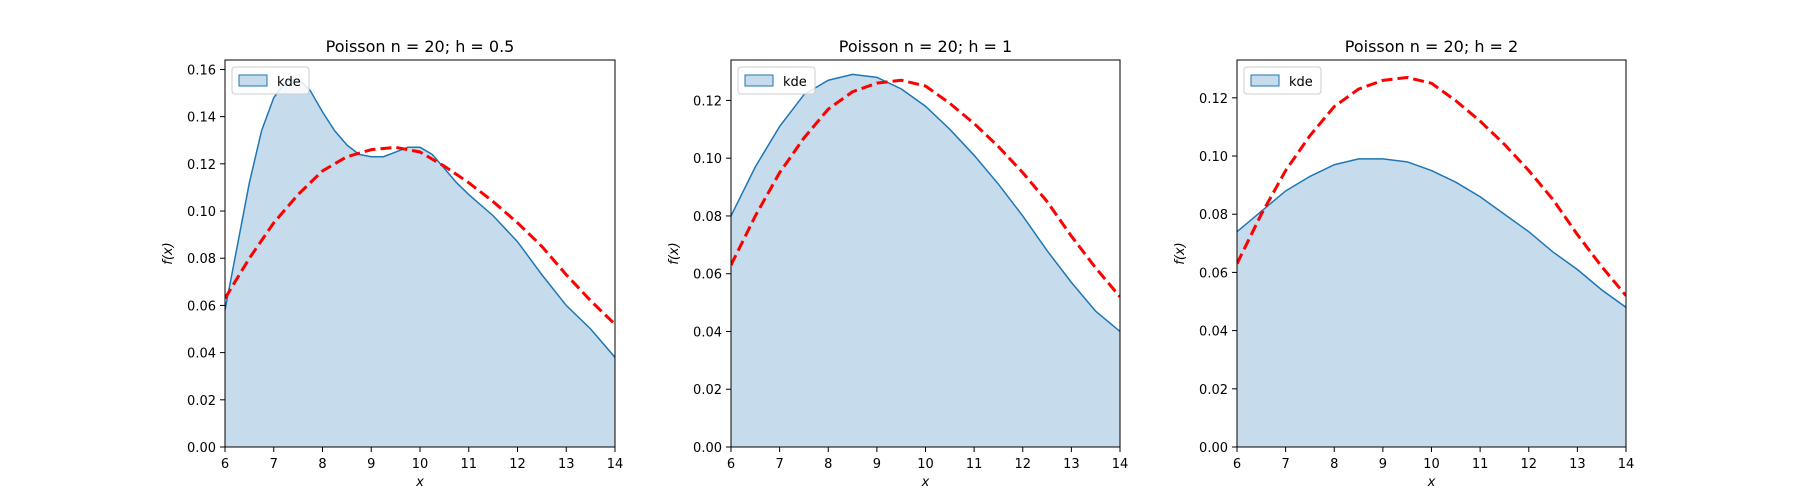 The image size is (1800, 500). What do you see at coordinates (420, 46) in the screenshot?
I see `chart-title: Poisson n = 20; h = 0.5` at bounding box center [420, 46].